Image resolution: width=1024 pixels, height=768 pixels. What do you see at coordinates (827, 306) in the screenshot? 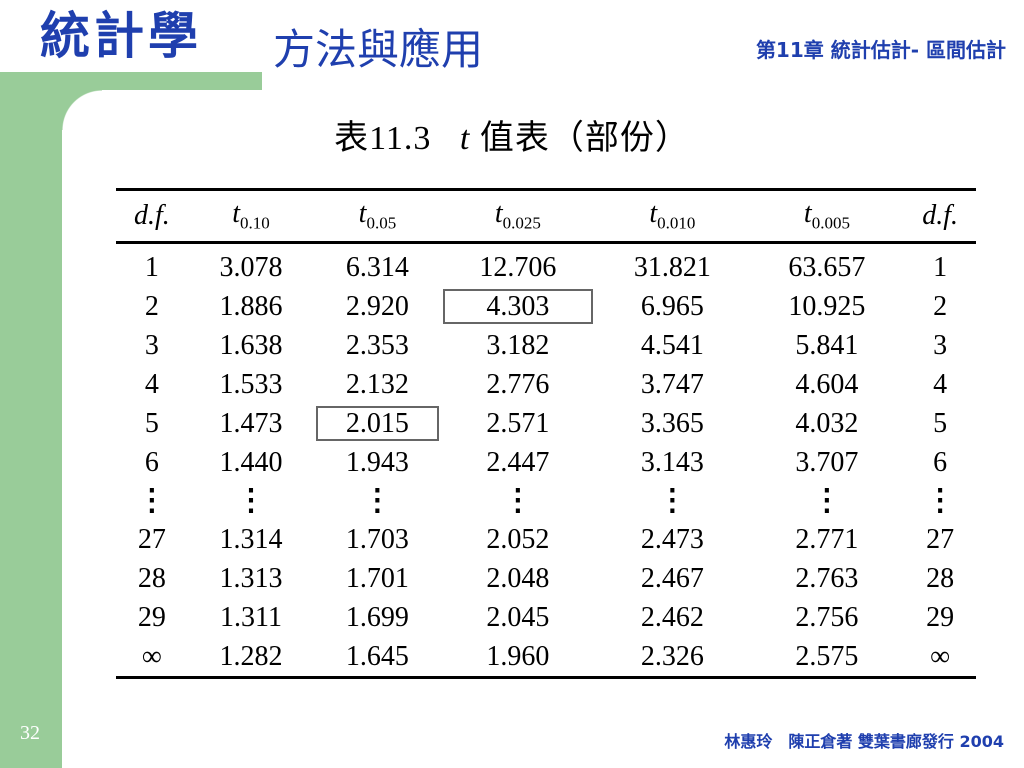
I see `table-cell: 10.925` at bounding box center [827, 306].